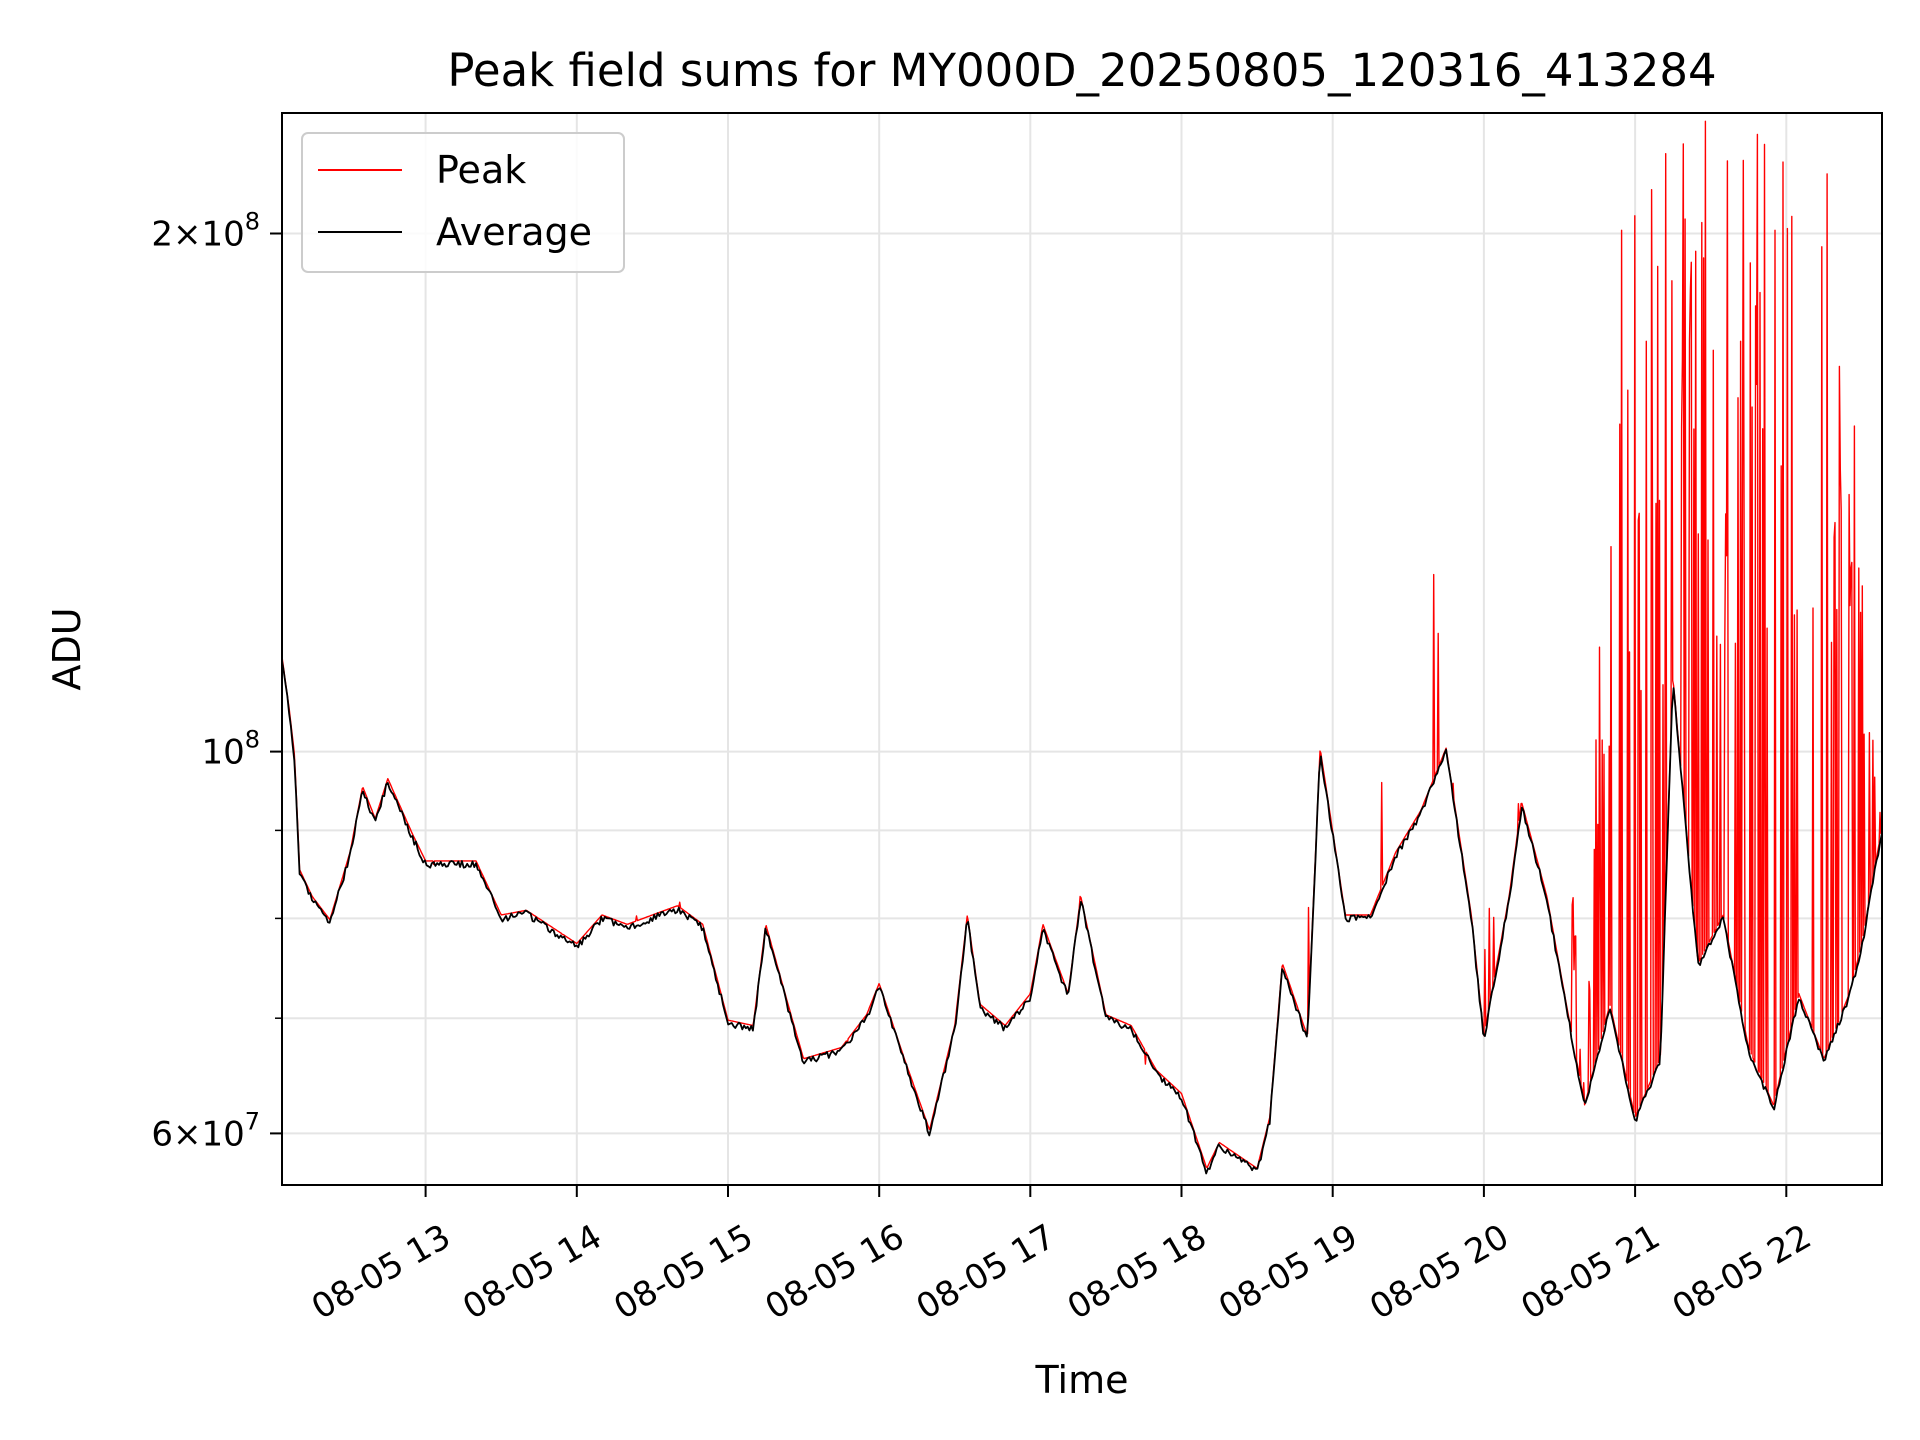 Image resolution: width=1920 pixels, height=1440 pixels. I want to click on y-tick-label: 6×107, so click(205, 1130).